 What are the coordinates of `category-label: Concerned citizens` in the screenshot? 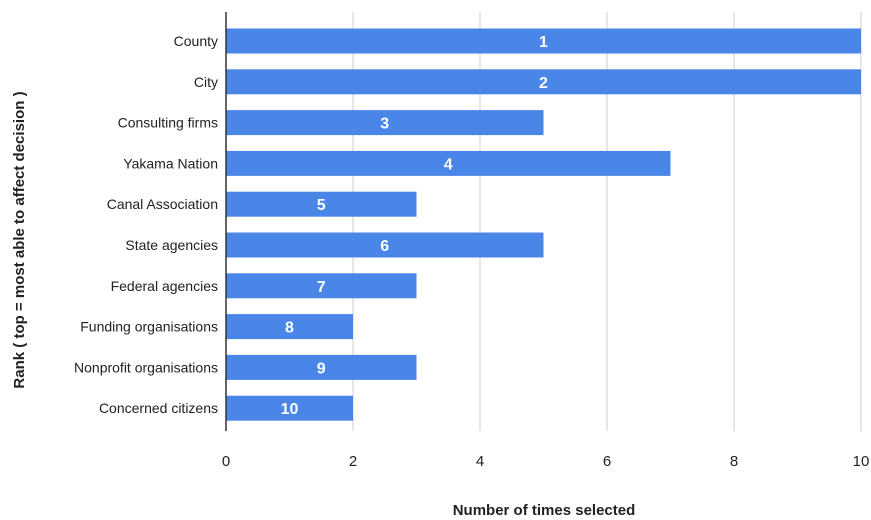 It's located at (158, 408).